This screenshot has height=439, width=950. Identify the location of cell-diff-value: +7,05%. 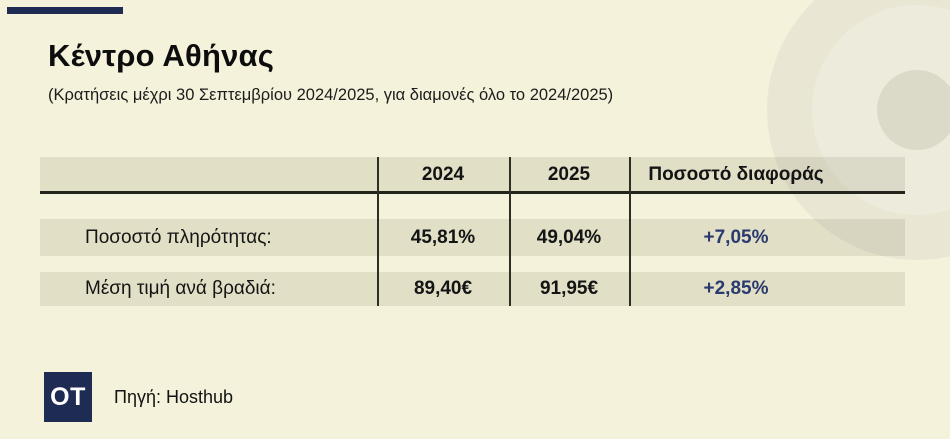
(736, 237).